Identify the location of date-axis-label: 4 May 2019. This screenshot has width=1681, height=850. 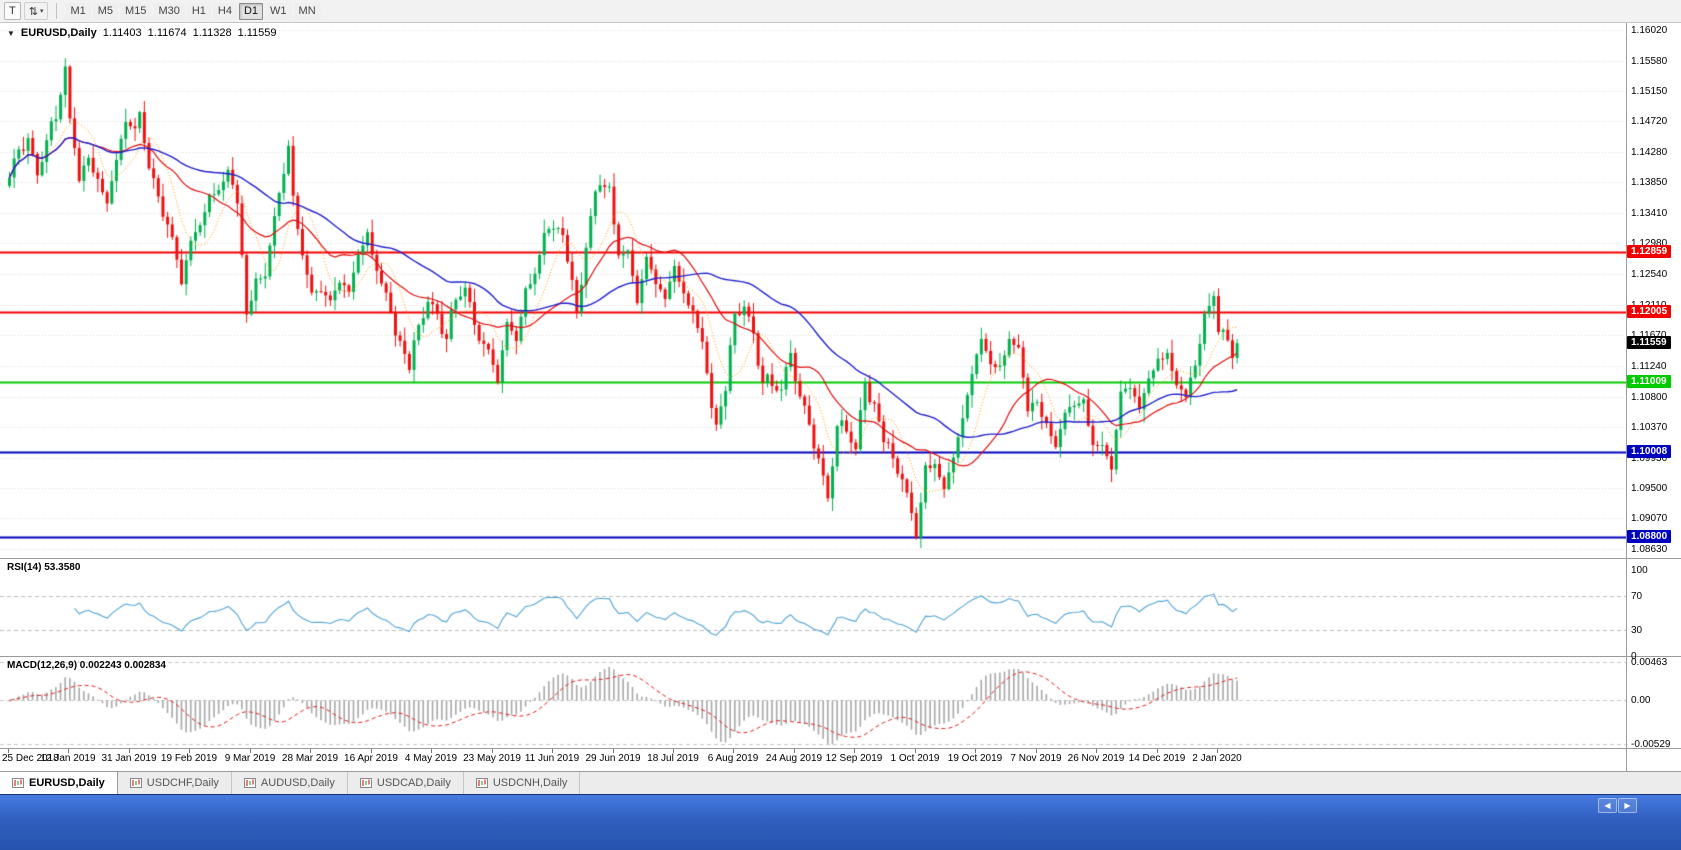
(431, 758).